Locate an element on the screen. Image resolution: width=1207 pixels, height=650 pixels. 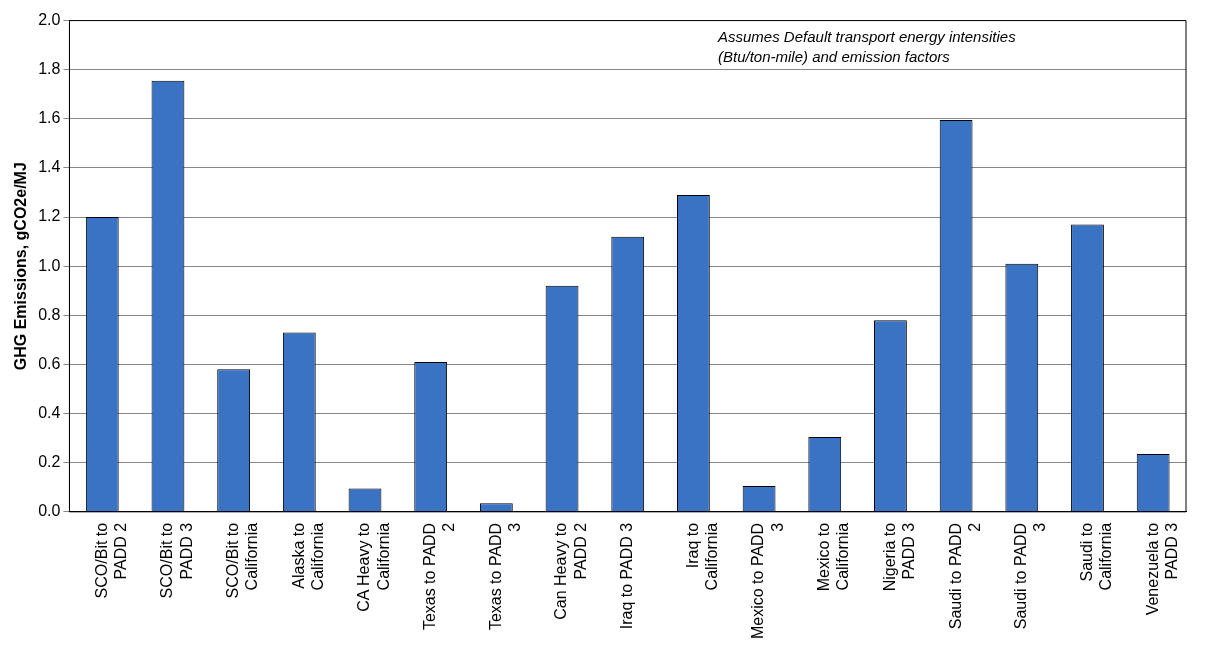
y-tick-label: 2.0 is located at coordinates (49, 20).